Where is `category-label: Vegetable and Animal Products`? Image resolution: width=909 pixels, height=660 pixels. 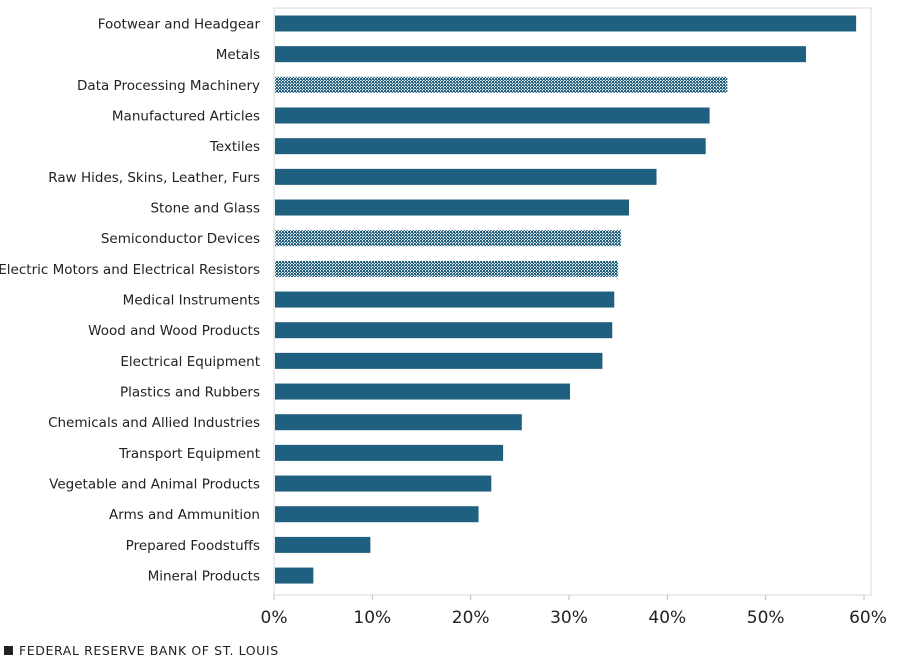 category-label: Vegetable and Animal Products is located at coordinates (154, 485).